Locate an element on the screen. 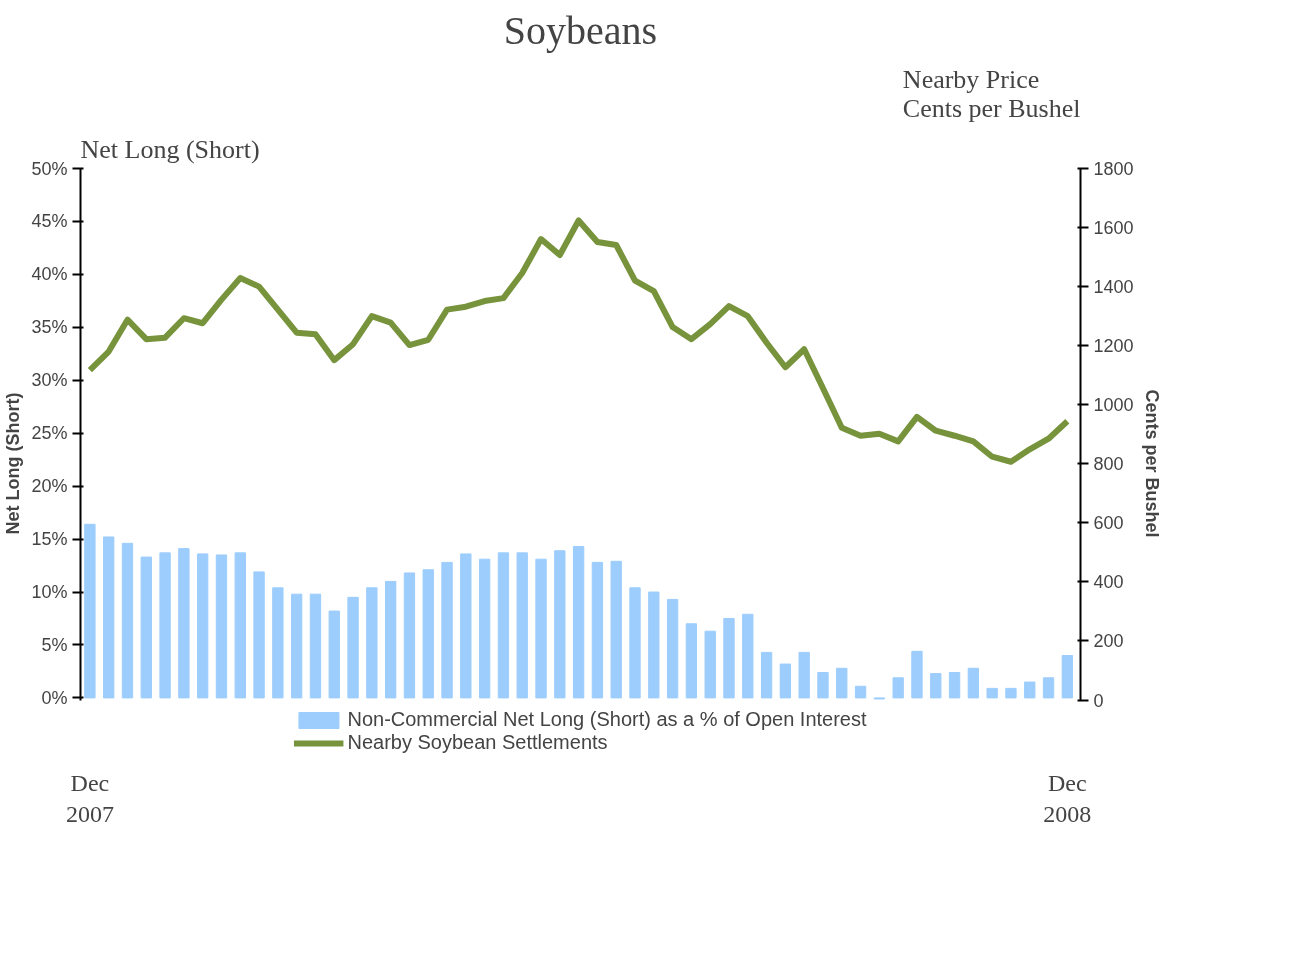 The height and width of the screenshot is (970, 1296). y2-tick-label: 1000 is located at coordinates (1113, 405).